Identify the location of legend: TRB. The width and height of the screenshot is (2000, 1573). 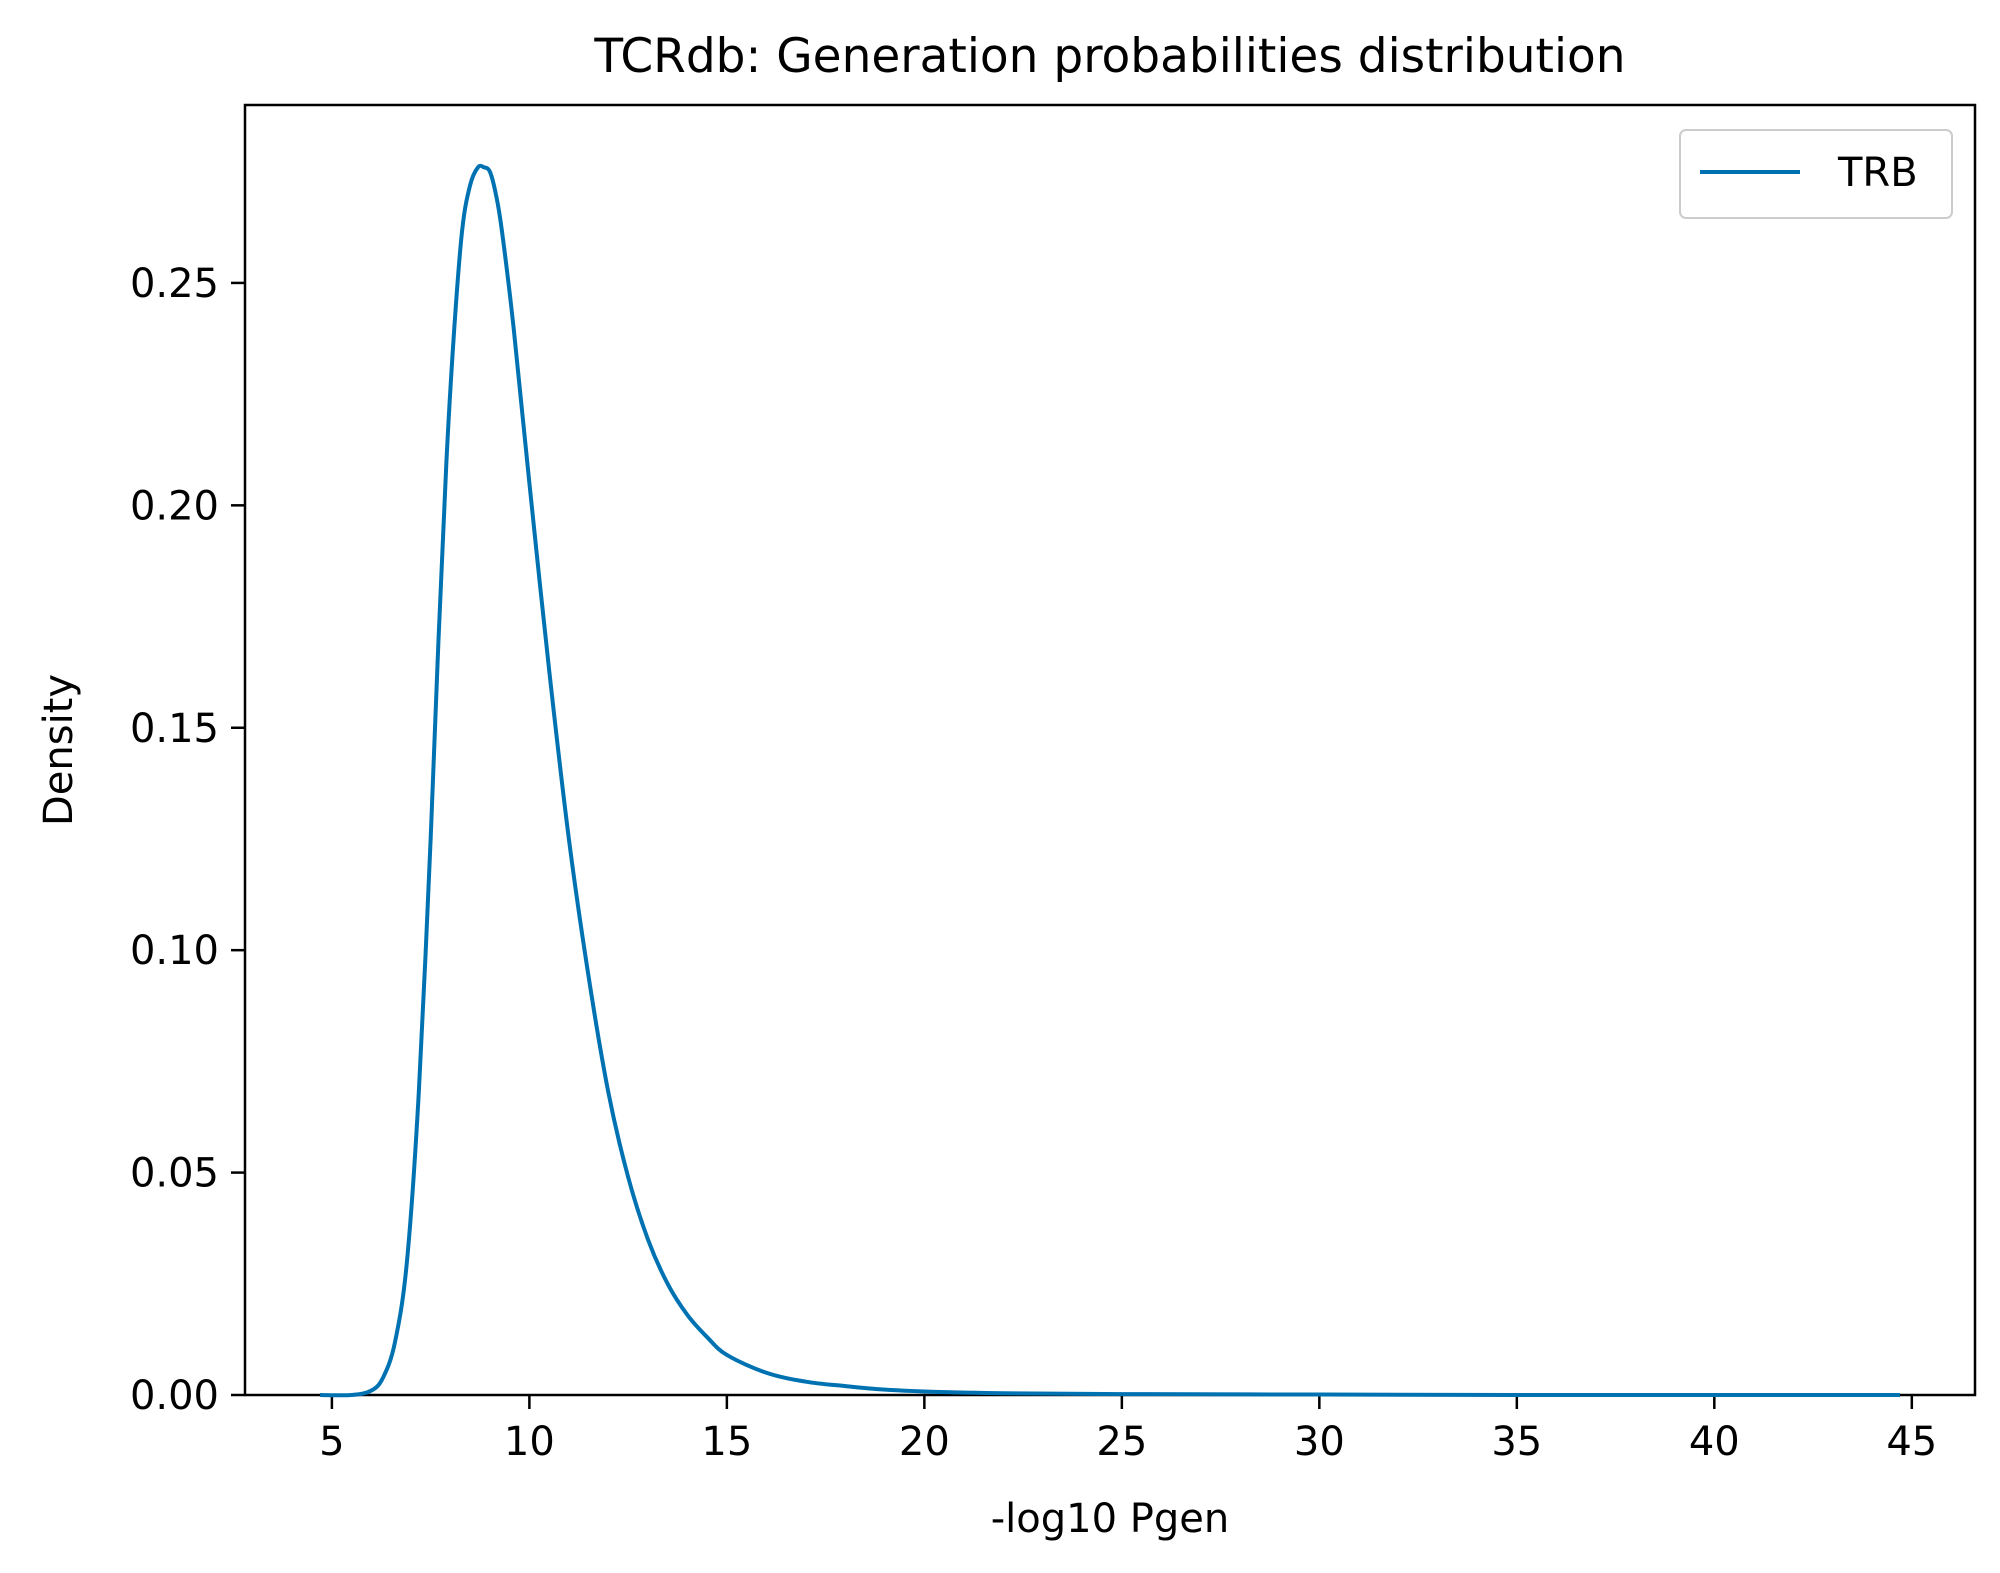
(1816, 174).